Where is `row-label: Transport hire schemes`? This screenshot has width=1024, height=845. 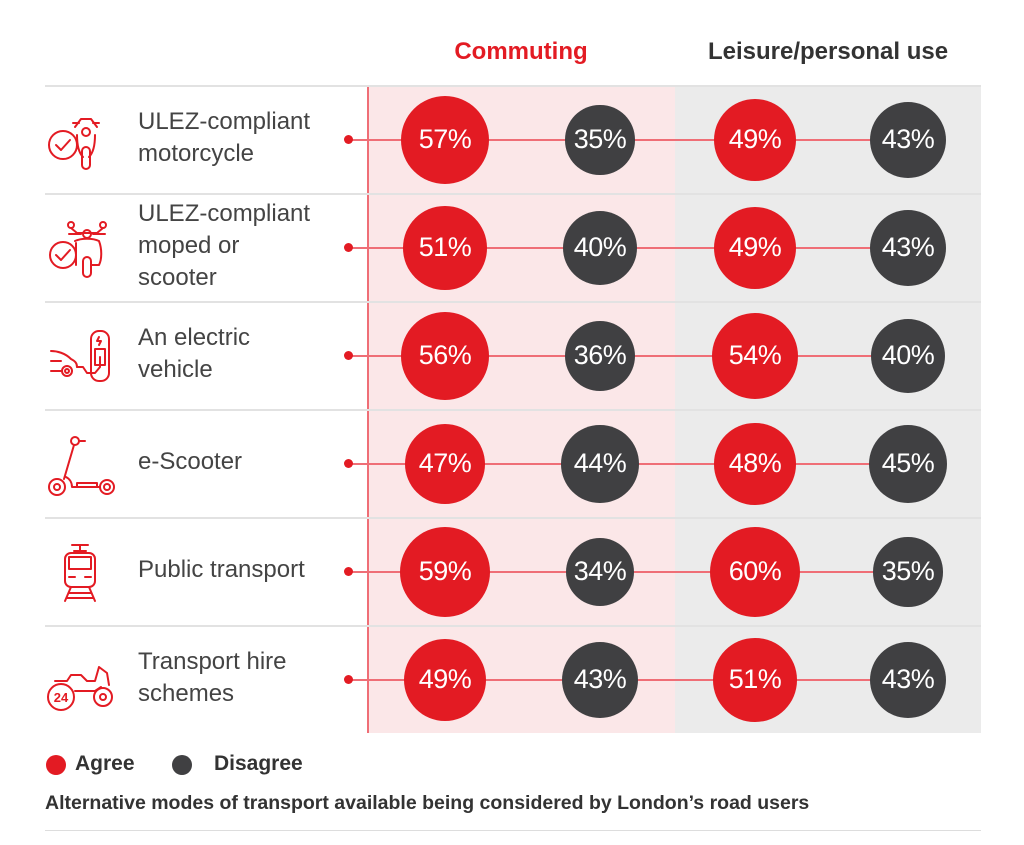
row-label: Transport hire schemes is located at coordinates (212, 677).